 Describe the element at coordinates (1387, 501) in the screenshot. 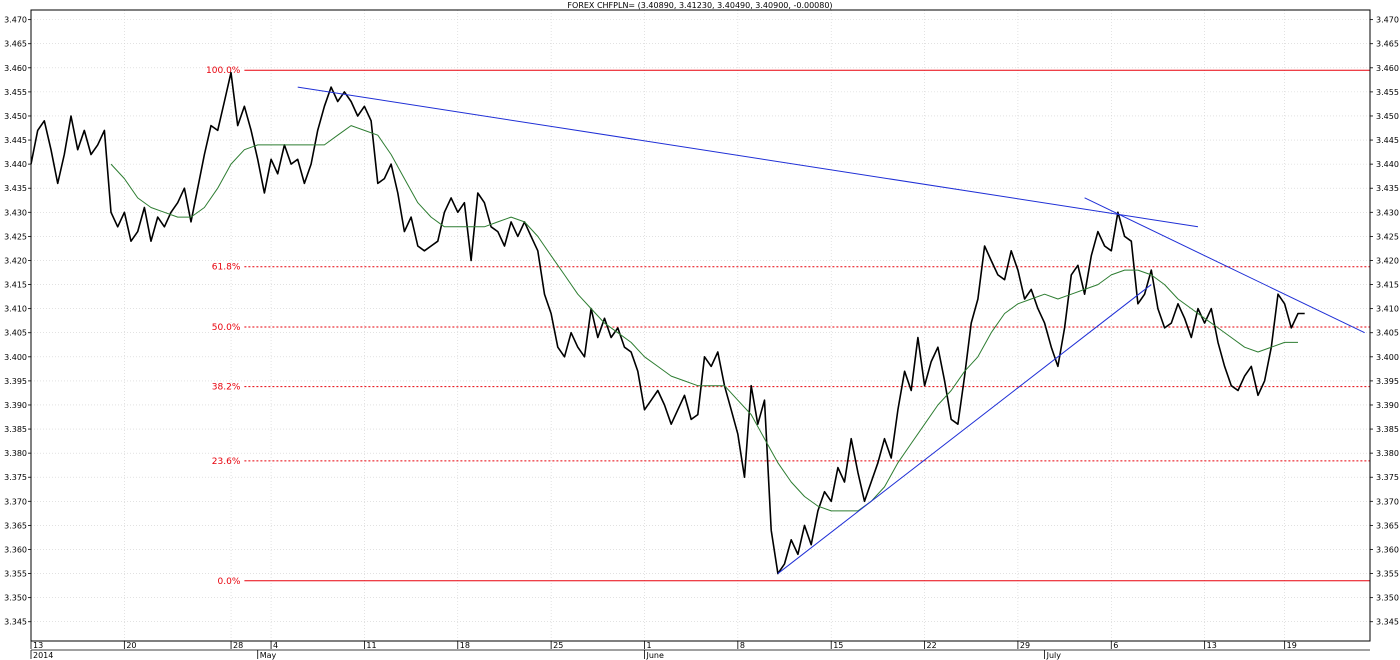

I see `y-tick-label-right: 3.370` at that location.